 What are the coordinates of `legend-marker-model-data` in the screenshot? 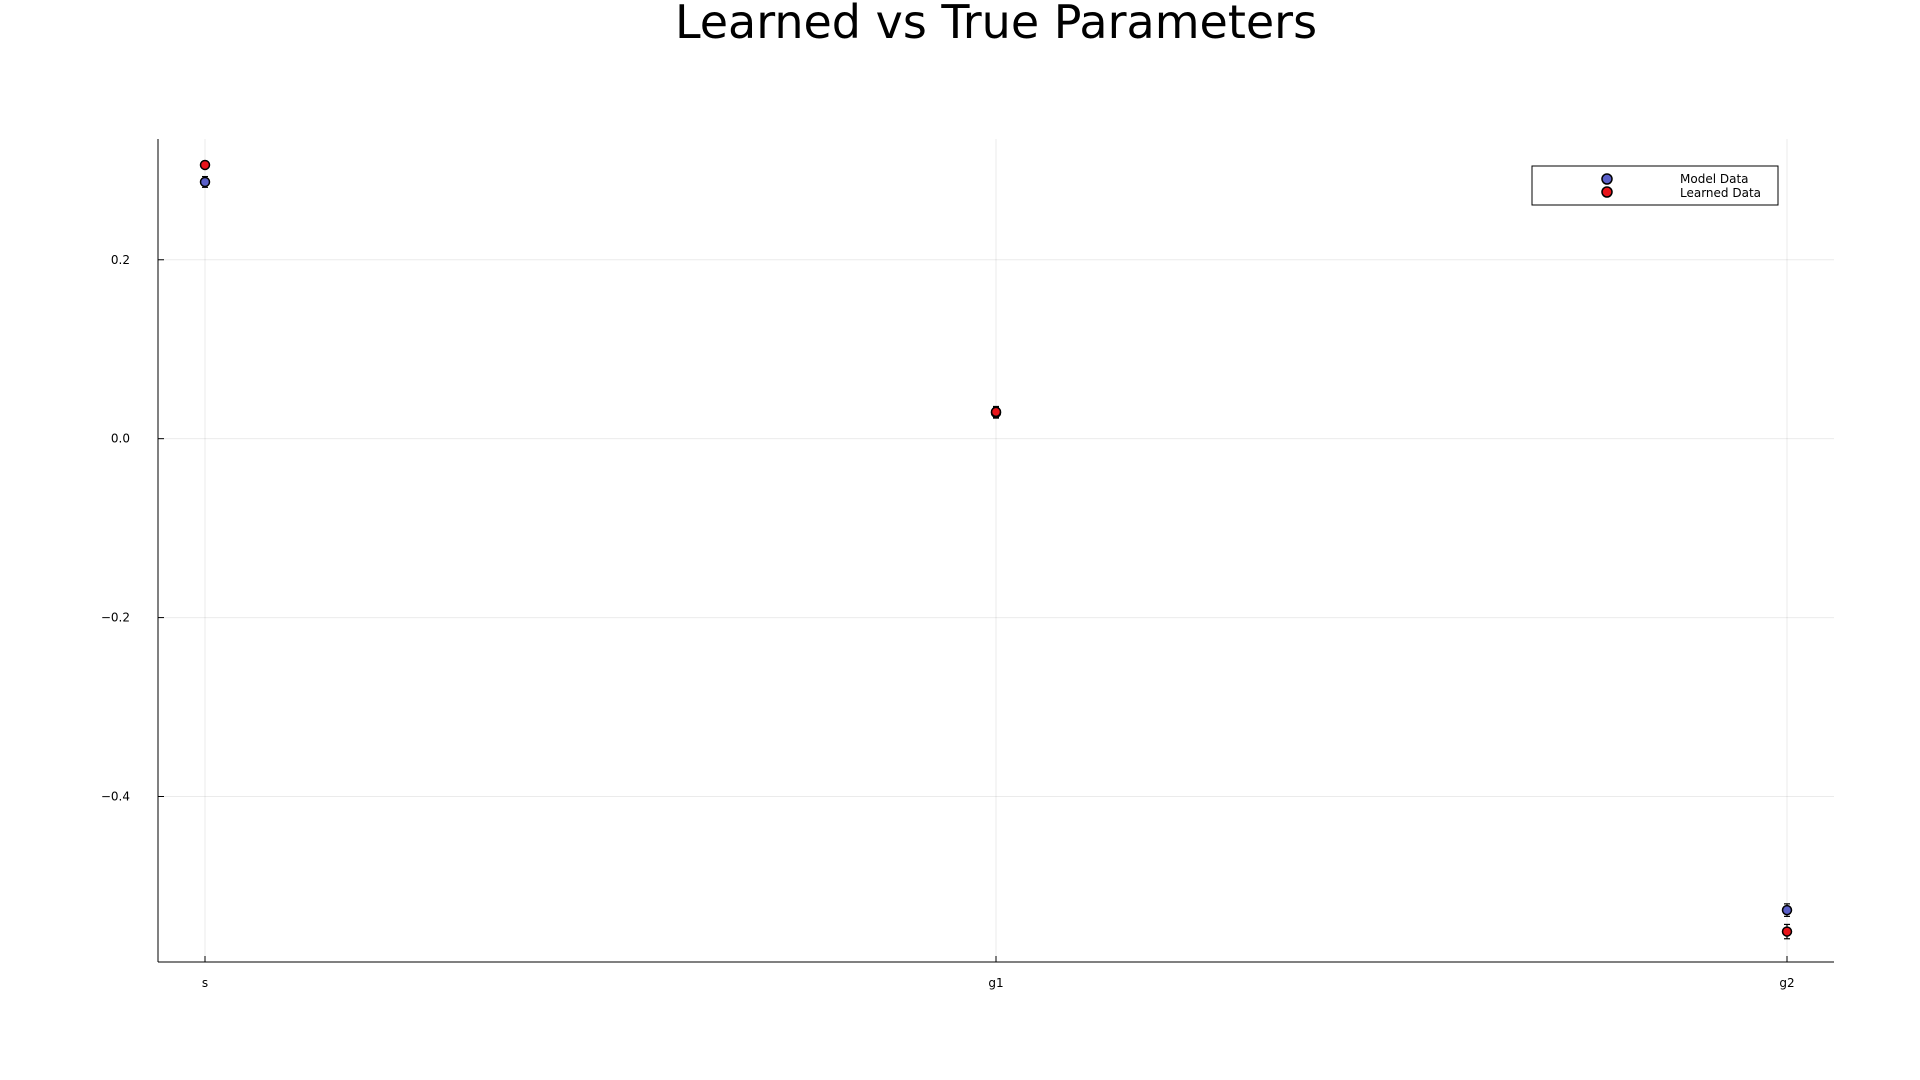 It's located at (1607, 179).